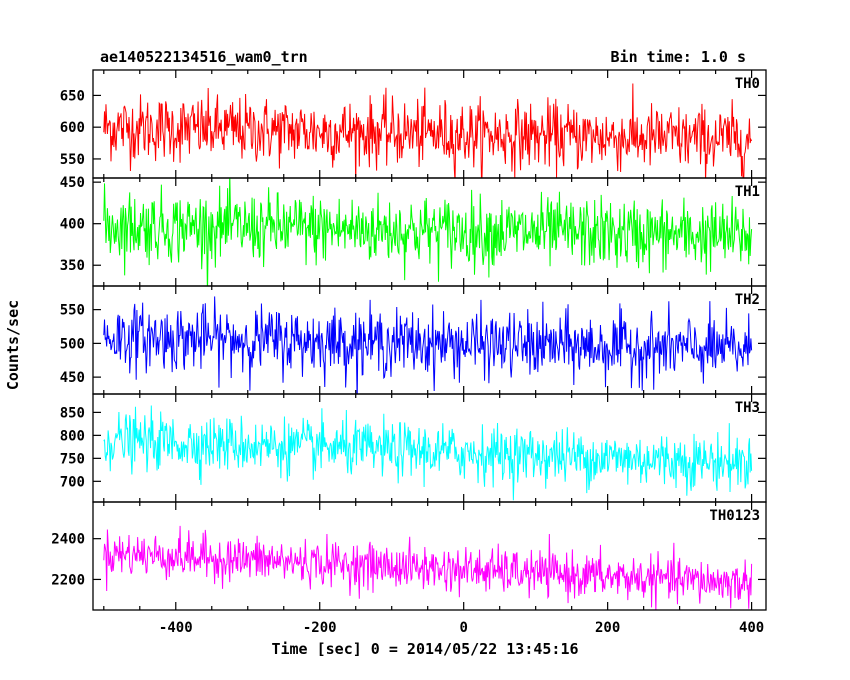 The width and height of the screenshot is (850, 680). Describe the element at coordinates (72, 482) in the screenshot. I see `y-tick-label: 700` at that location.